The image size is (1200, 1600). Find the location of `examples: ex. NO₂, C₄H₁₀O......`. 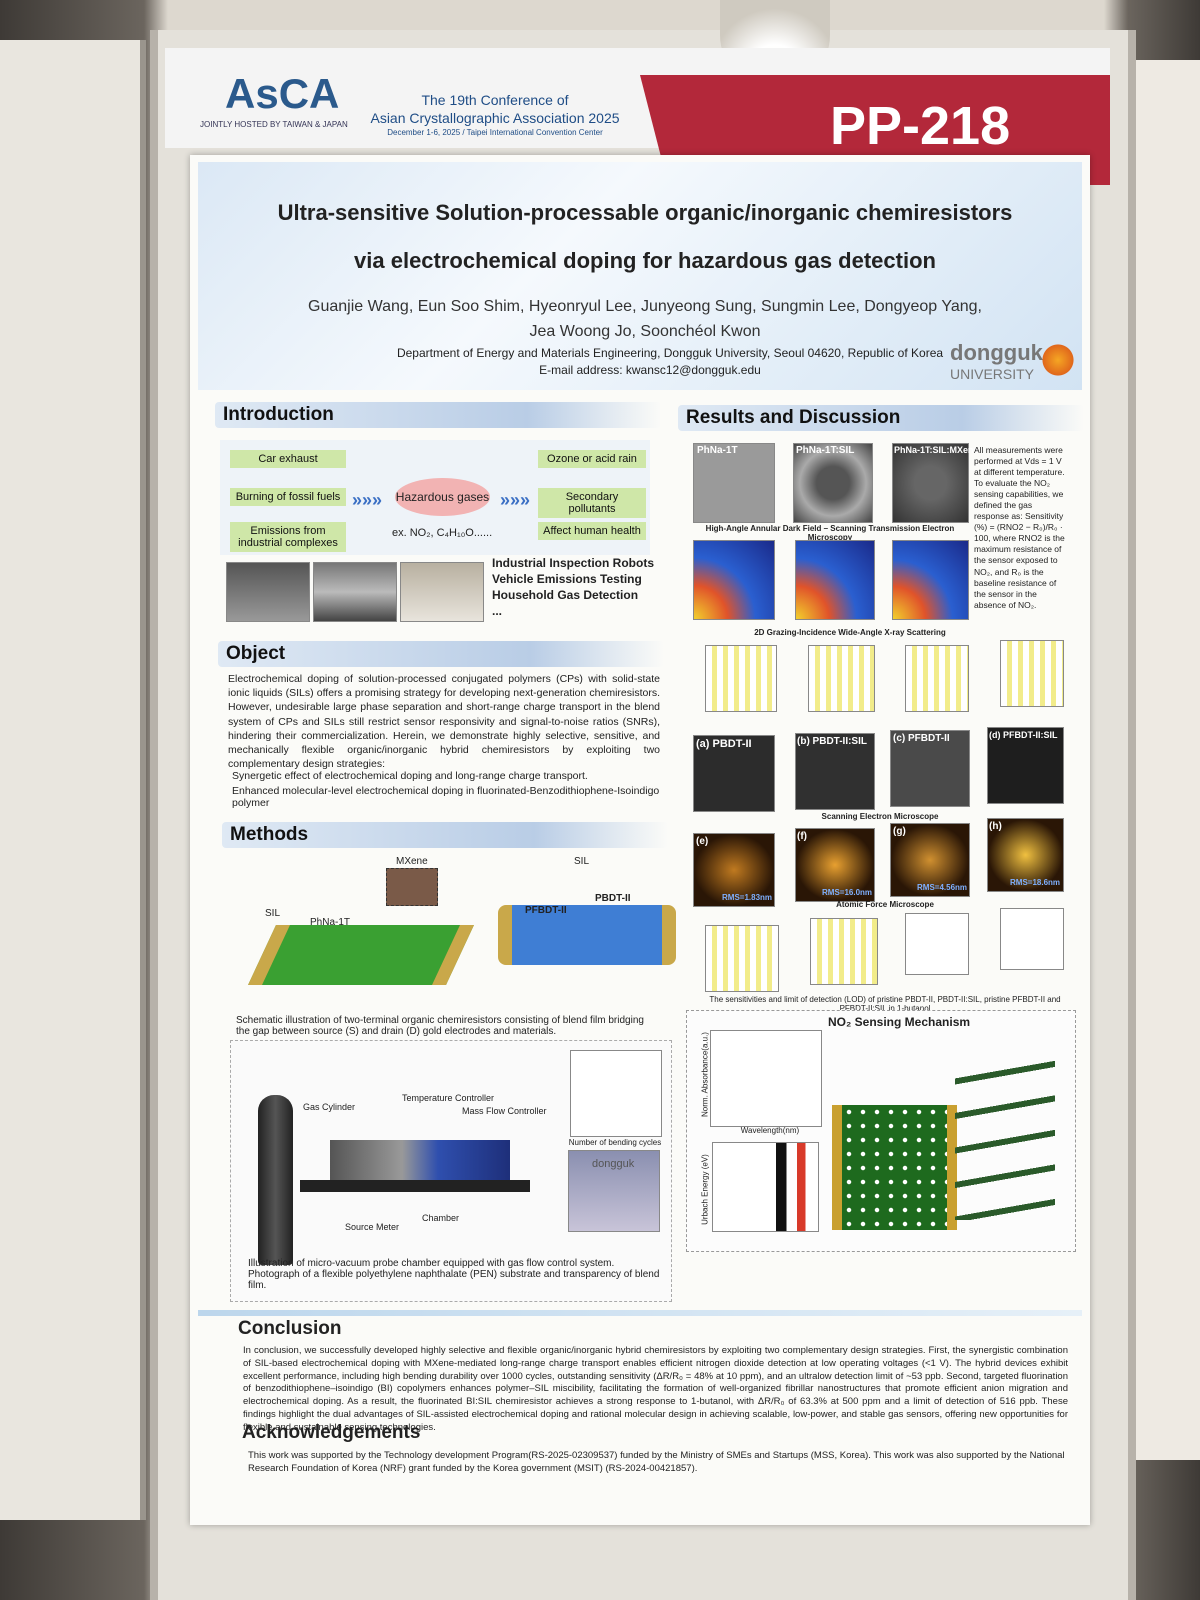

examples: ex. NO₂, C₄H₁₀O...... is located at coordinates (442, 533).